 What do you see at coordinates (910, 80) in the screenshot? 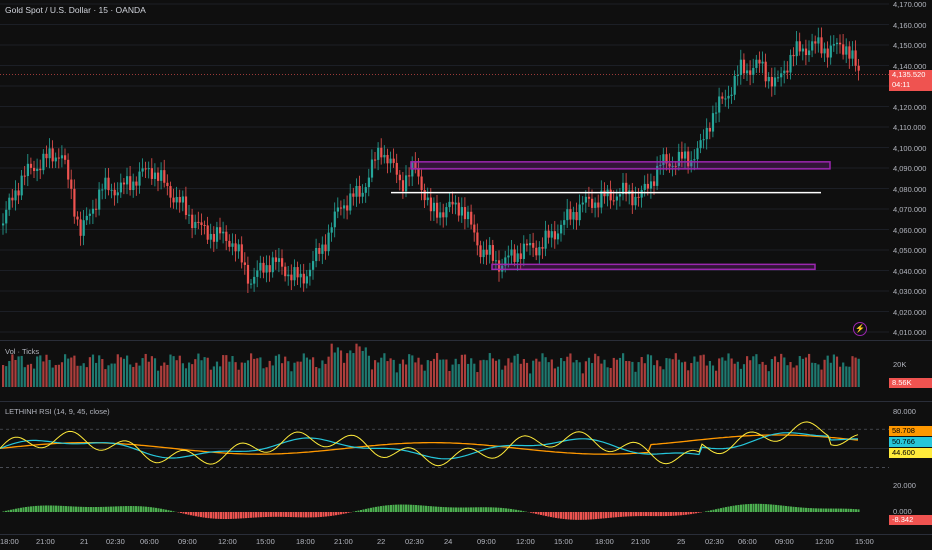
I see `current-price-tag: 4,135.520 04:11` at bounding box center [910, 80].